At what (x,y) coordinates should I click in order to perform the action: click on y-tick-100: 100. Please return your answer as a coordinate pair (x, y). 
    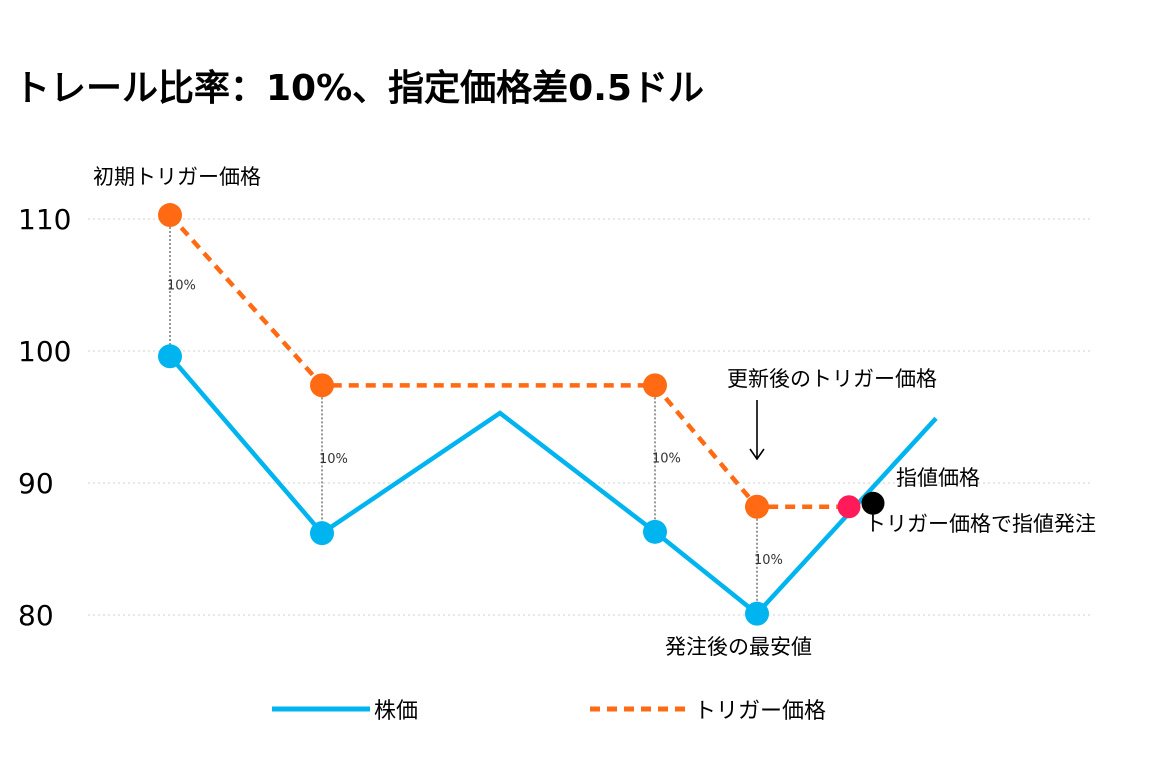
    Looking at the image, I should click on (44, 351).